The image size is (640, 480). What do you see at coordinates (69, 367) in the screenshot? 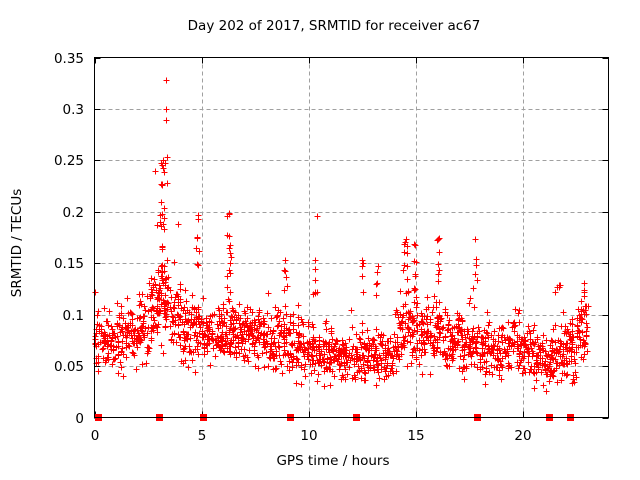
I see `y-tick-label: 0.05` at bounding box center [69, 367].